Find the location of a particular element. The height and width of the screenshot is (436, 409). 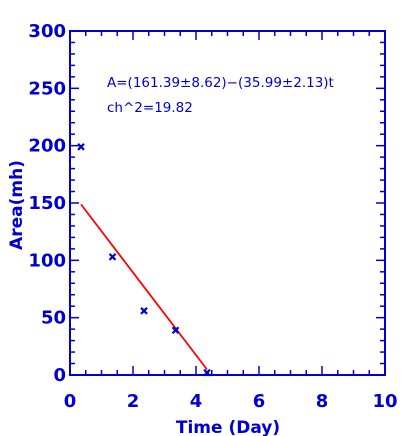

x-tick-label: 4 is located at coordinates (196, 401).